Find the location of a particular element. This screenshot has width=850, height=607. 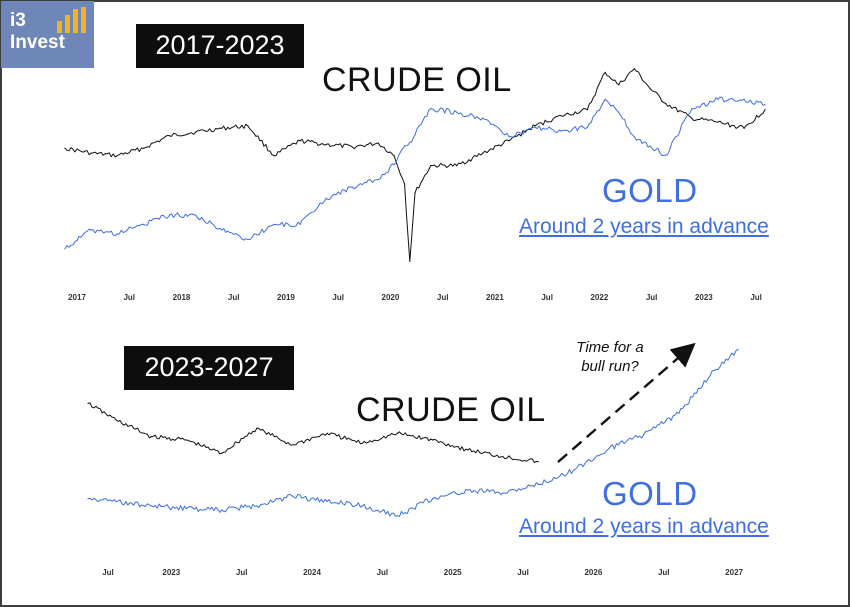

crude-oil-label-bottom: CRUDE OIL is located at coordinates (451, 410).